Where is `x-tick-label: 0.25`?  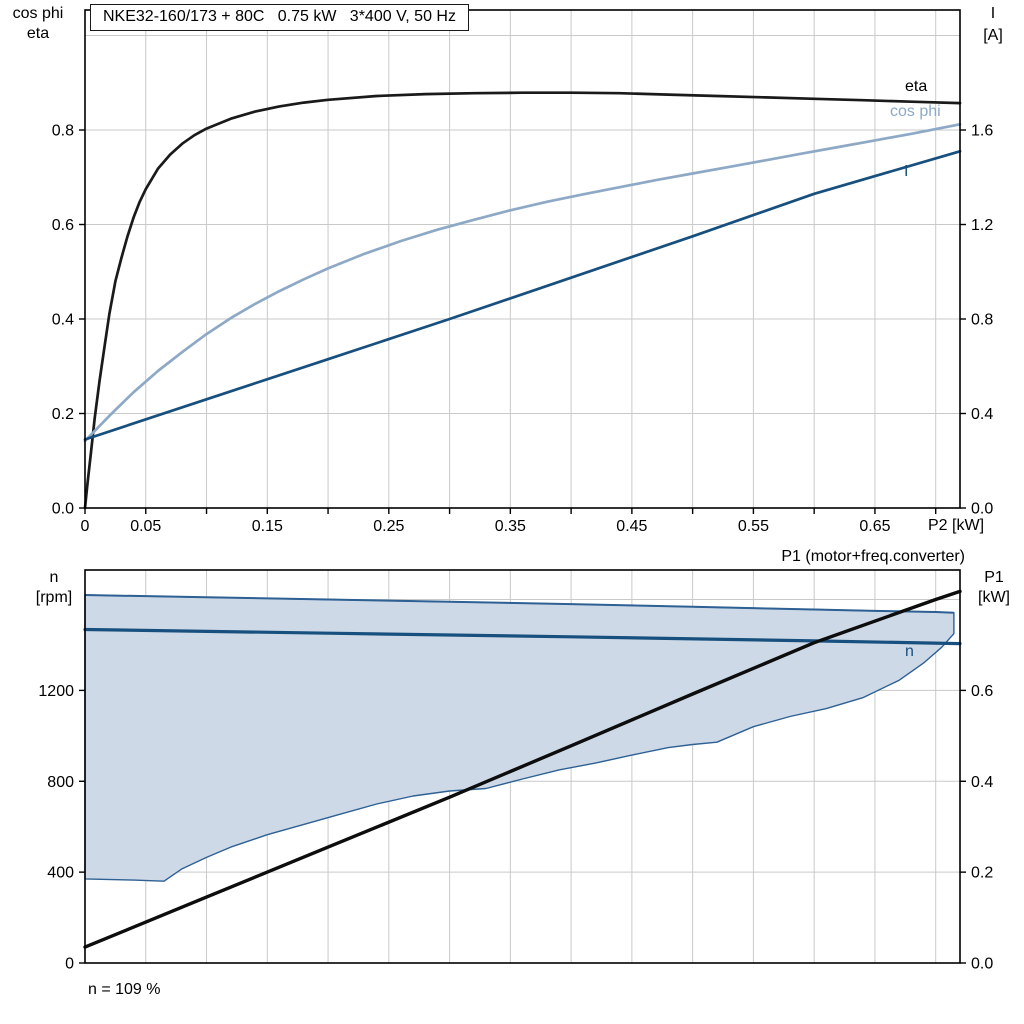
x-tick-label: 0.25 is located at coordinates (388, 526).